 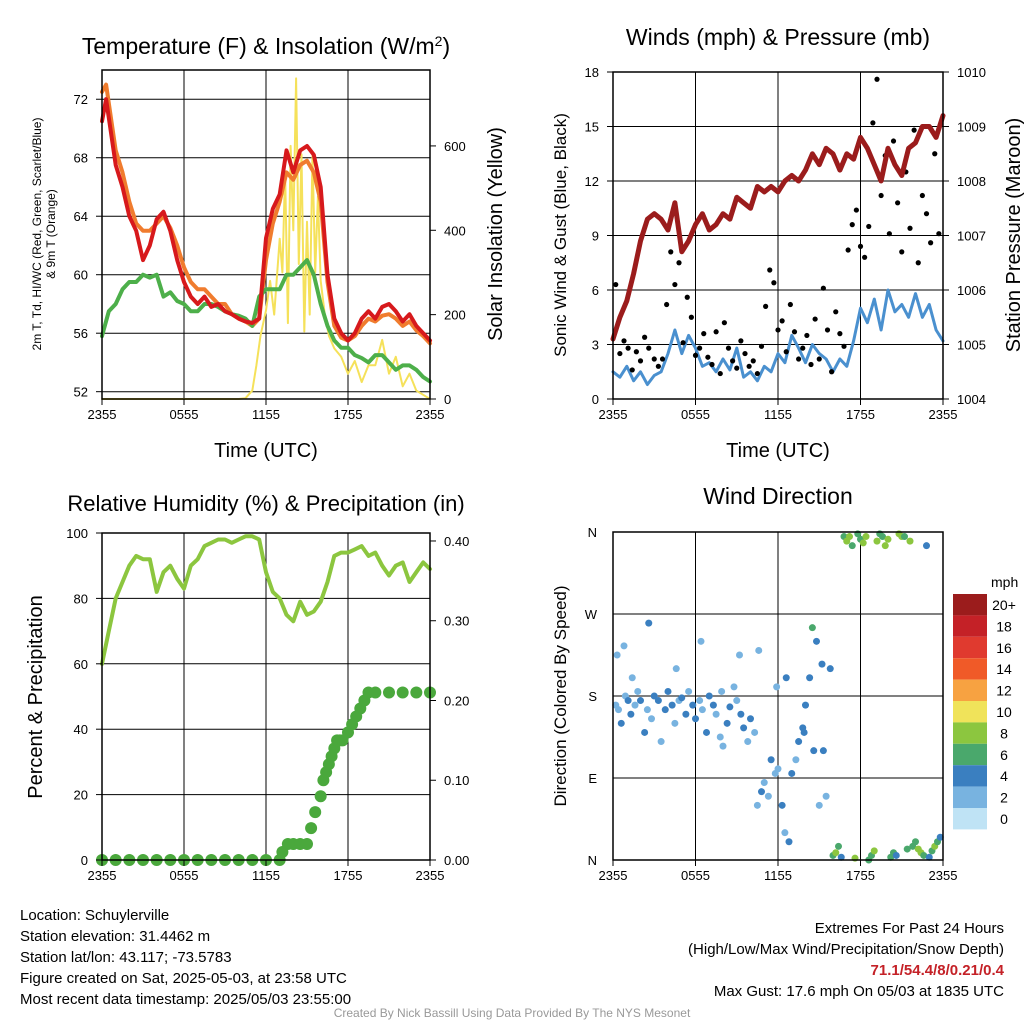 I want to click on winds-x-ticks: 2355 0555 1155 1755 2355, so click(x=778, y=410).